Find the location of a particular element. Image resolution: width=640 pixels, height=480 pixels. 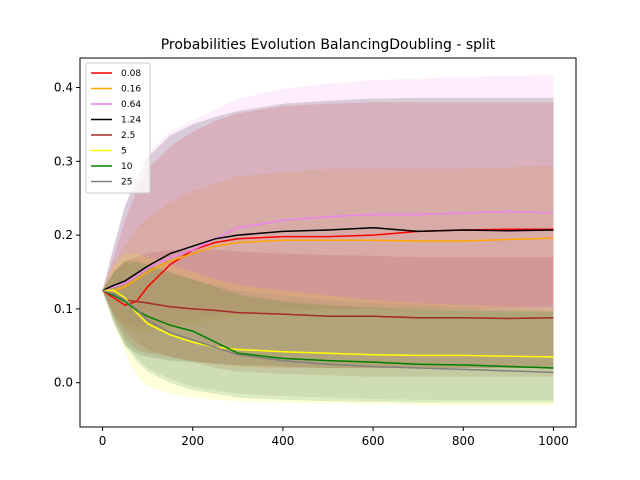

y-tick-label: 0.2 is located at coordinates (63, 235).